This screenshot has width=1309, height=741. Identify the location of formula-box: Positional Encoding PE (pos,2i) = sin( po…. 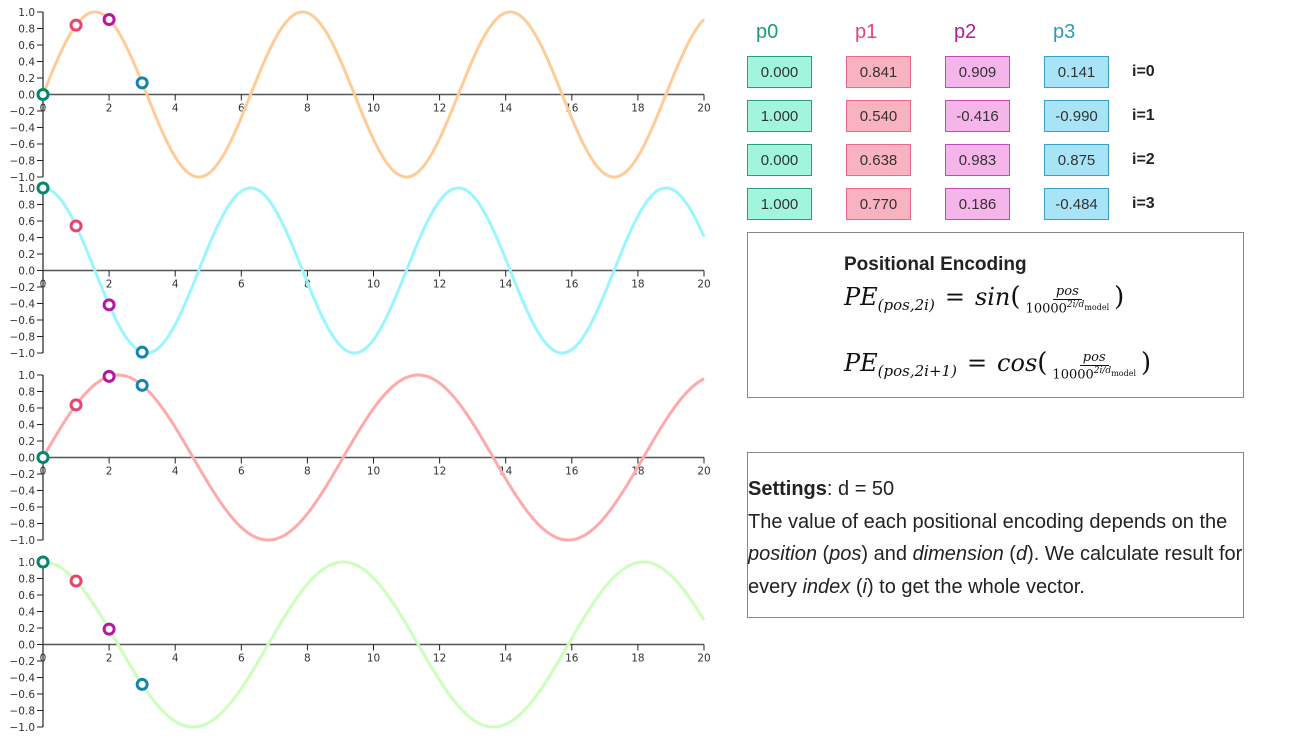
(995, 315).